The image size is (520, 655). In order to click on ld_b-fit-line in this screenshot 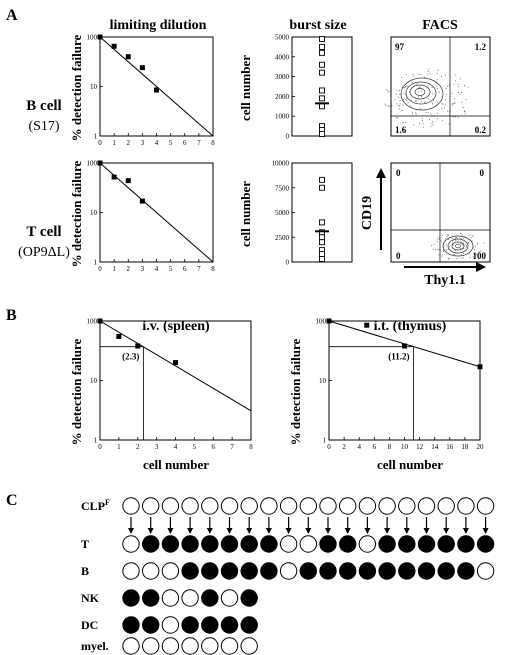, I will do `click(156, 86)`.